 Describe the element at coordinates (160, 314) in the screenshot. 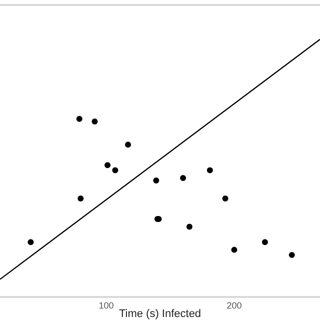

I see `x-axis-title: Time (s) Infected` at that location.